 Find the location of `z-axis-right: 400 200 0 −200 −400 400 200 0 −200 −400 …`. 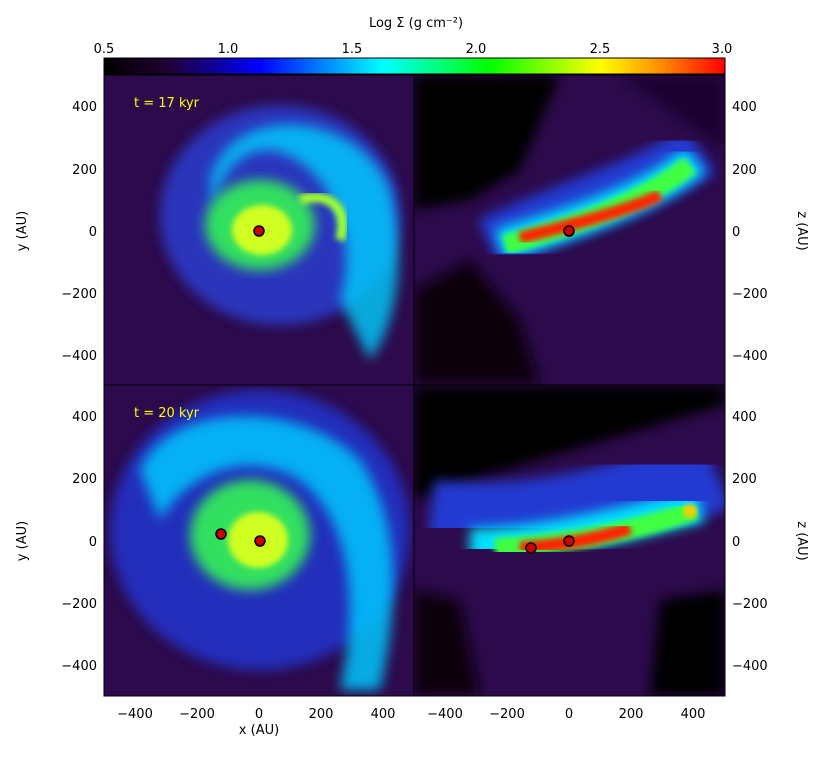

z-axis-right: 400 200 0 −200 −400 400 200 0 −200 −400 … is located at coordinates (770, 387).